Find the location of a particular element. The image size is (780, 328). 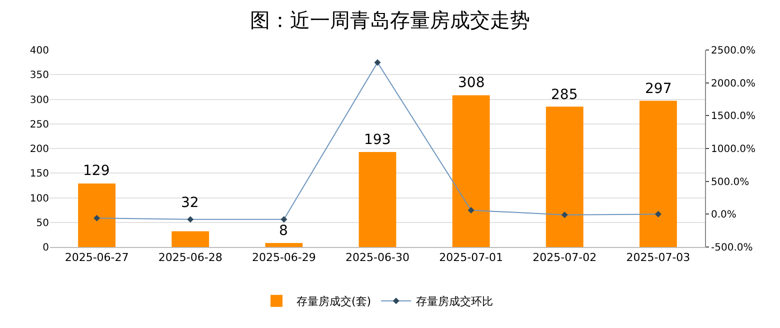

legend-label: 存量房成交环比 is located at coordinates (455, 301).